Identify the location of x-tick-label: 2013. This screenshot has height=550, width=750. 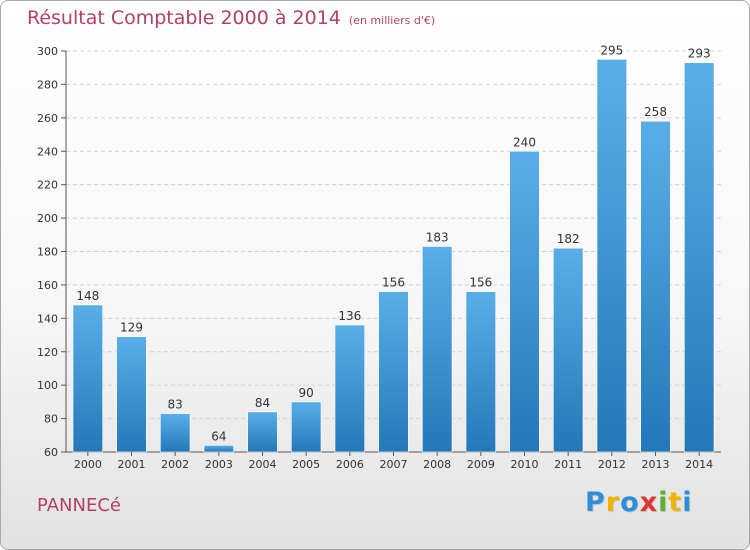
(656, 464).